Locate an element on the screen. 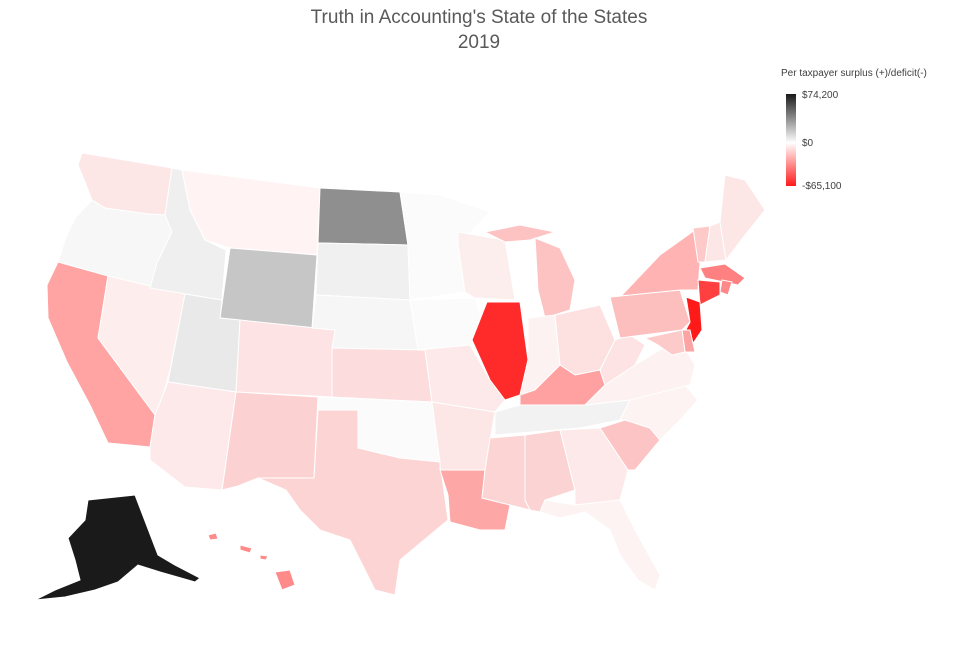 Image resolution: width=958 pixels, height=654 pixels. state-CO is located at coordinates (285, 358).